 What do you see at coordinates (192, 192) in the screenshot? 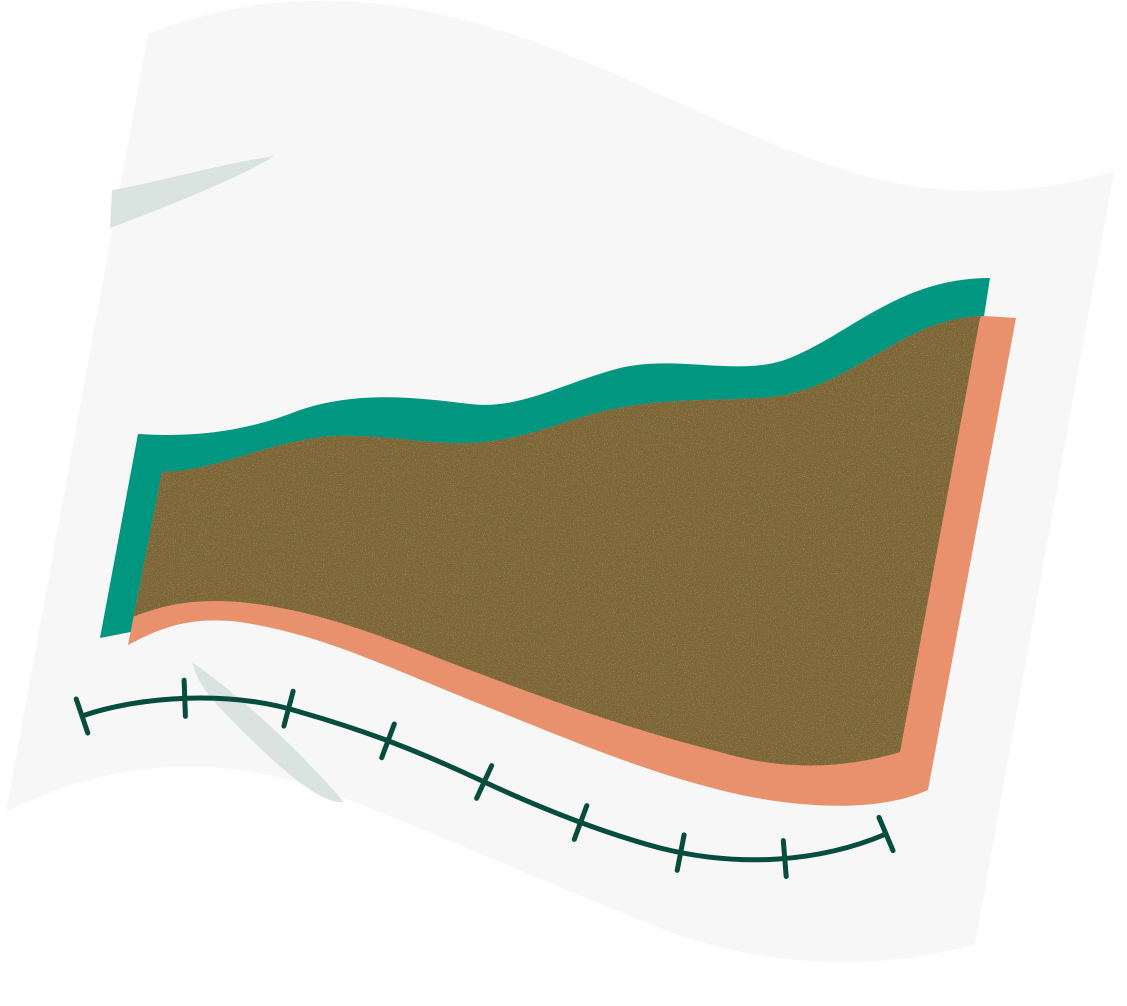
I see `brush-streak` at bounding box center [192, 192].